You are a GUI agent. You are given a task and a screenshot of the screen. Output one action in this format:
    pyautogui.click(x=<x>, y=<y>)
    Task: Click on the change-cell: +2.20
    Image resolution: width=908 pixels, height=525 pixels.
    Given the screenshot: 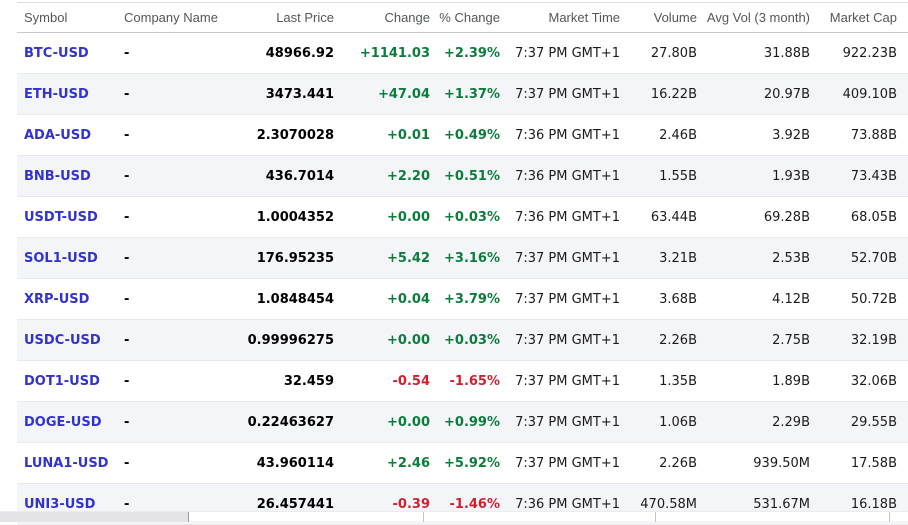 What is the action you would take?
    pyautogui.click(x=382, y=176)
    